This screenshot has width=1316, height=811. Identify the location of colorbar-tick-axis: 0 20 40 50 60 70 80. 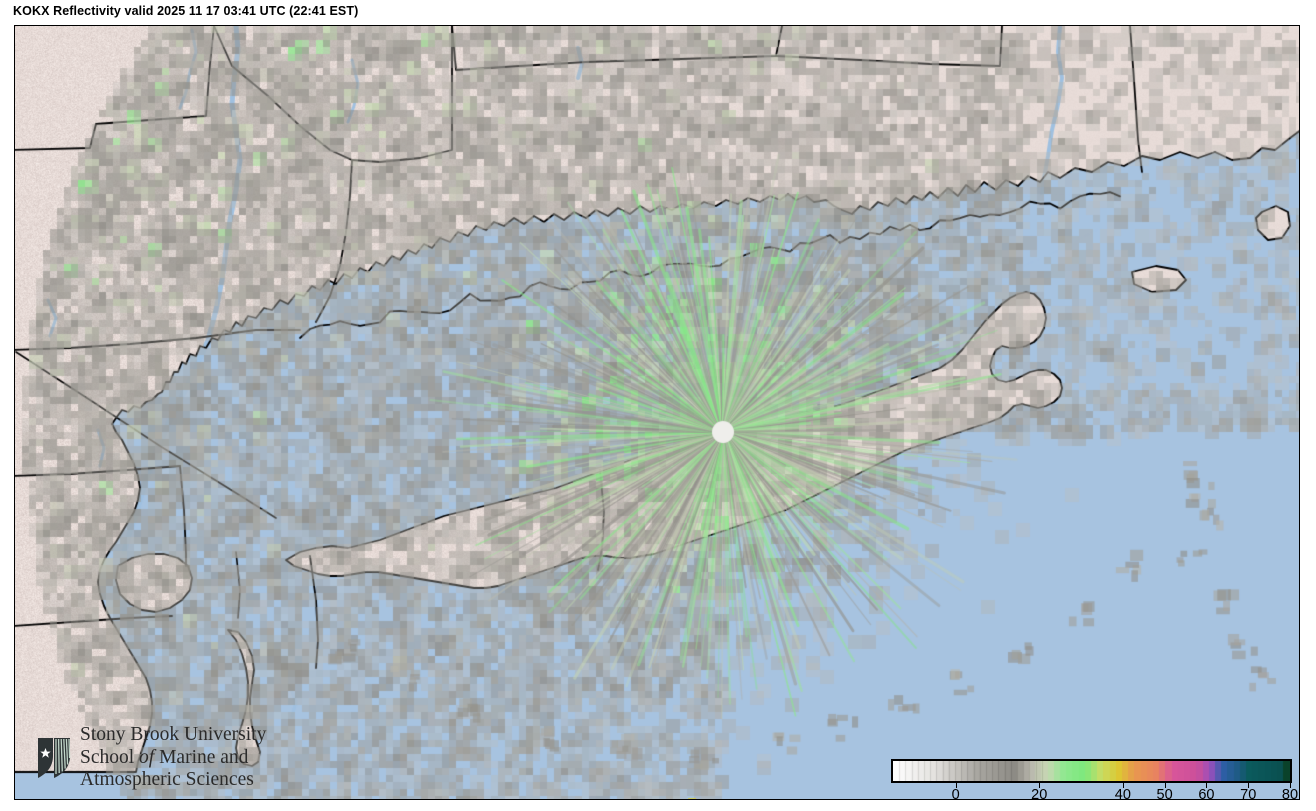
(1088, 791).